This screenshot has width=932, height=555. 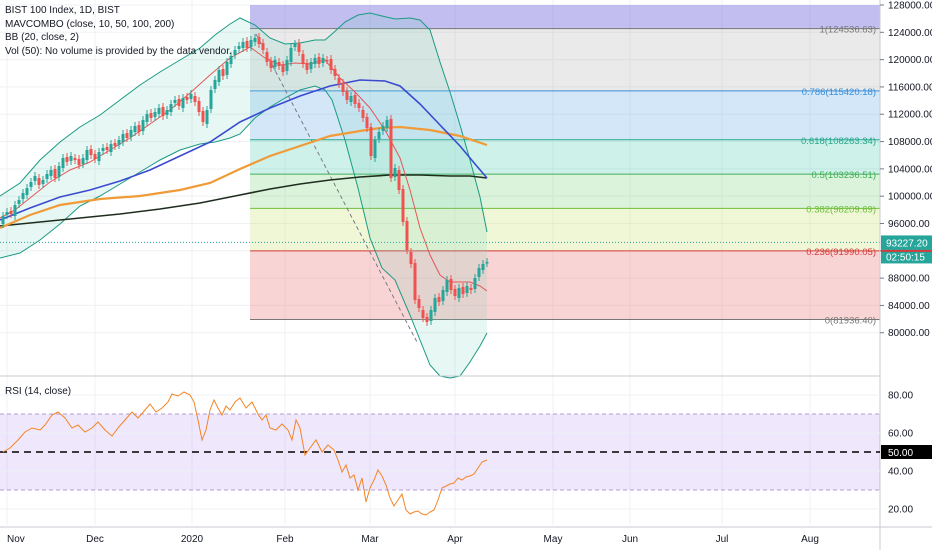 I want to click on rsi-tick-label: 40.00, so click(x=900, y=472).